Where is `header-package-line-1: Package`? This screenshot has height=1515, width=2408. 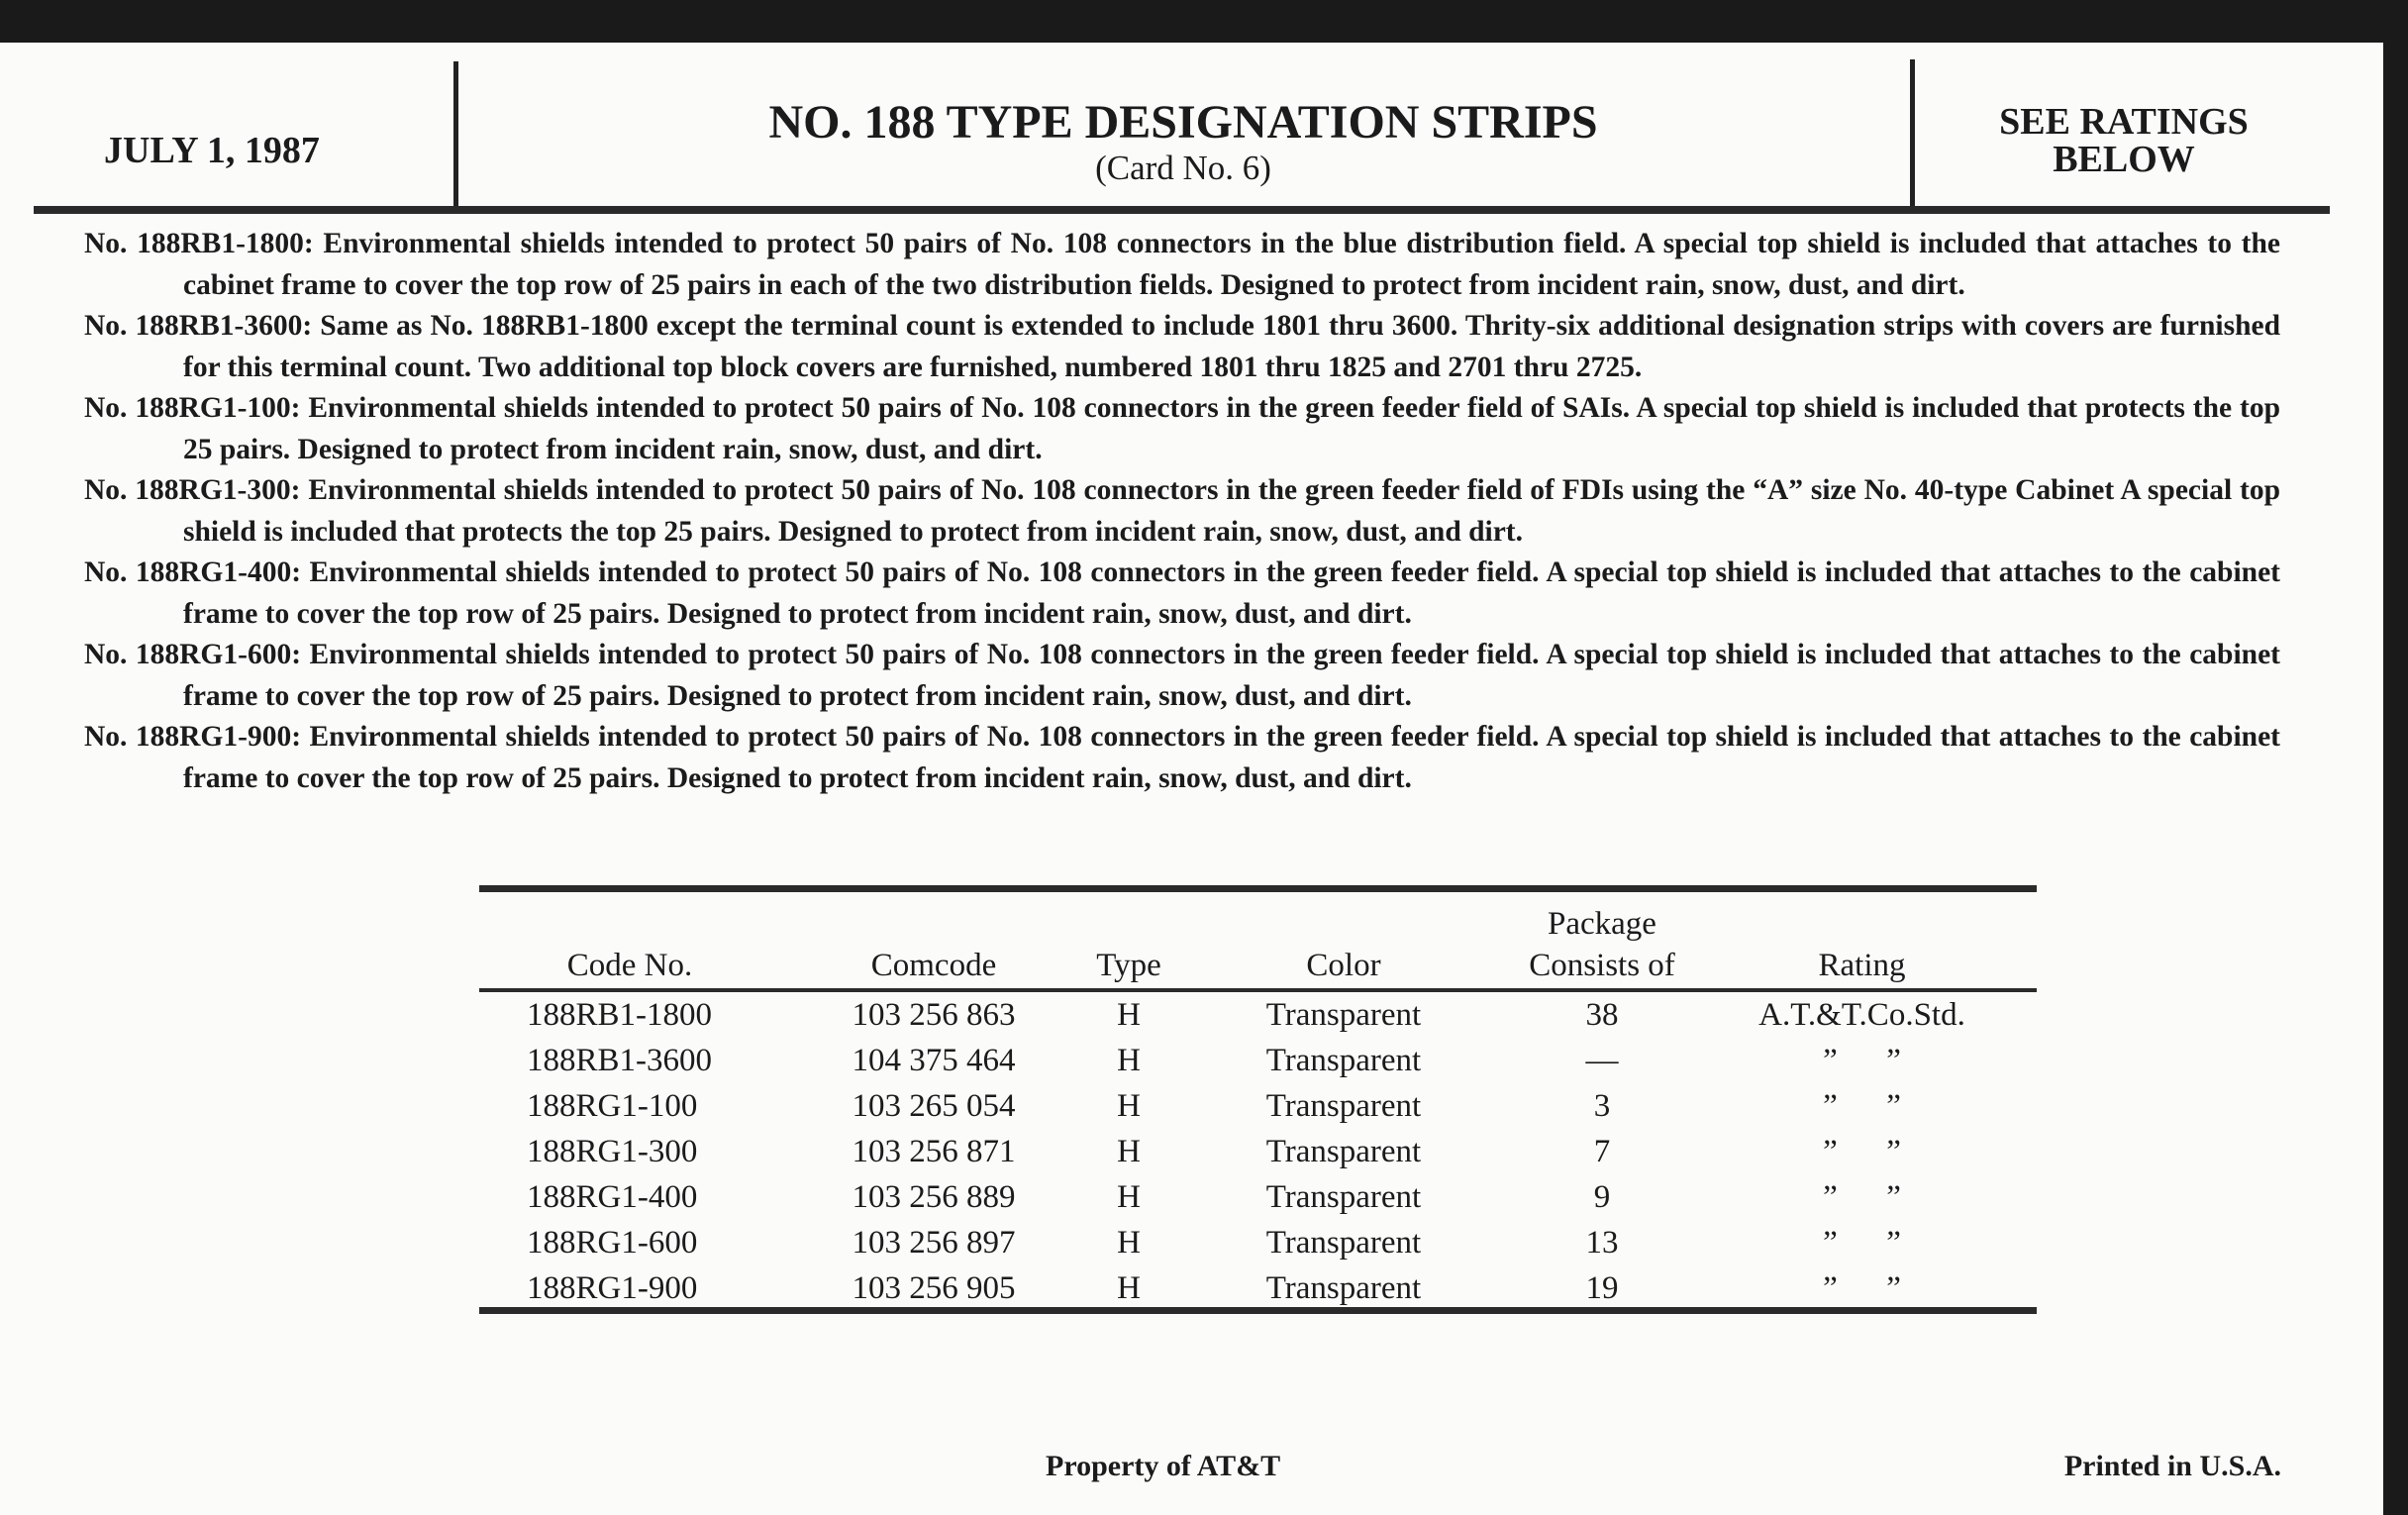
header-package-line-1: Package is located at coordinates (1602, 924).